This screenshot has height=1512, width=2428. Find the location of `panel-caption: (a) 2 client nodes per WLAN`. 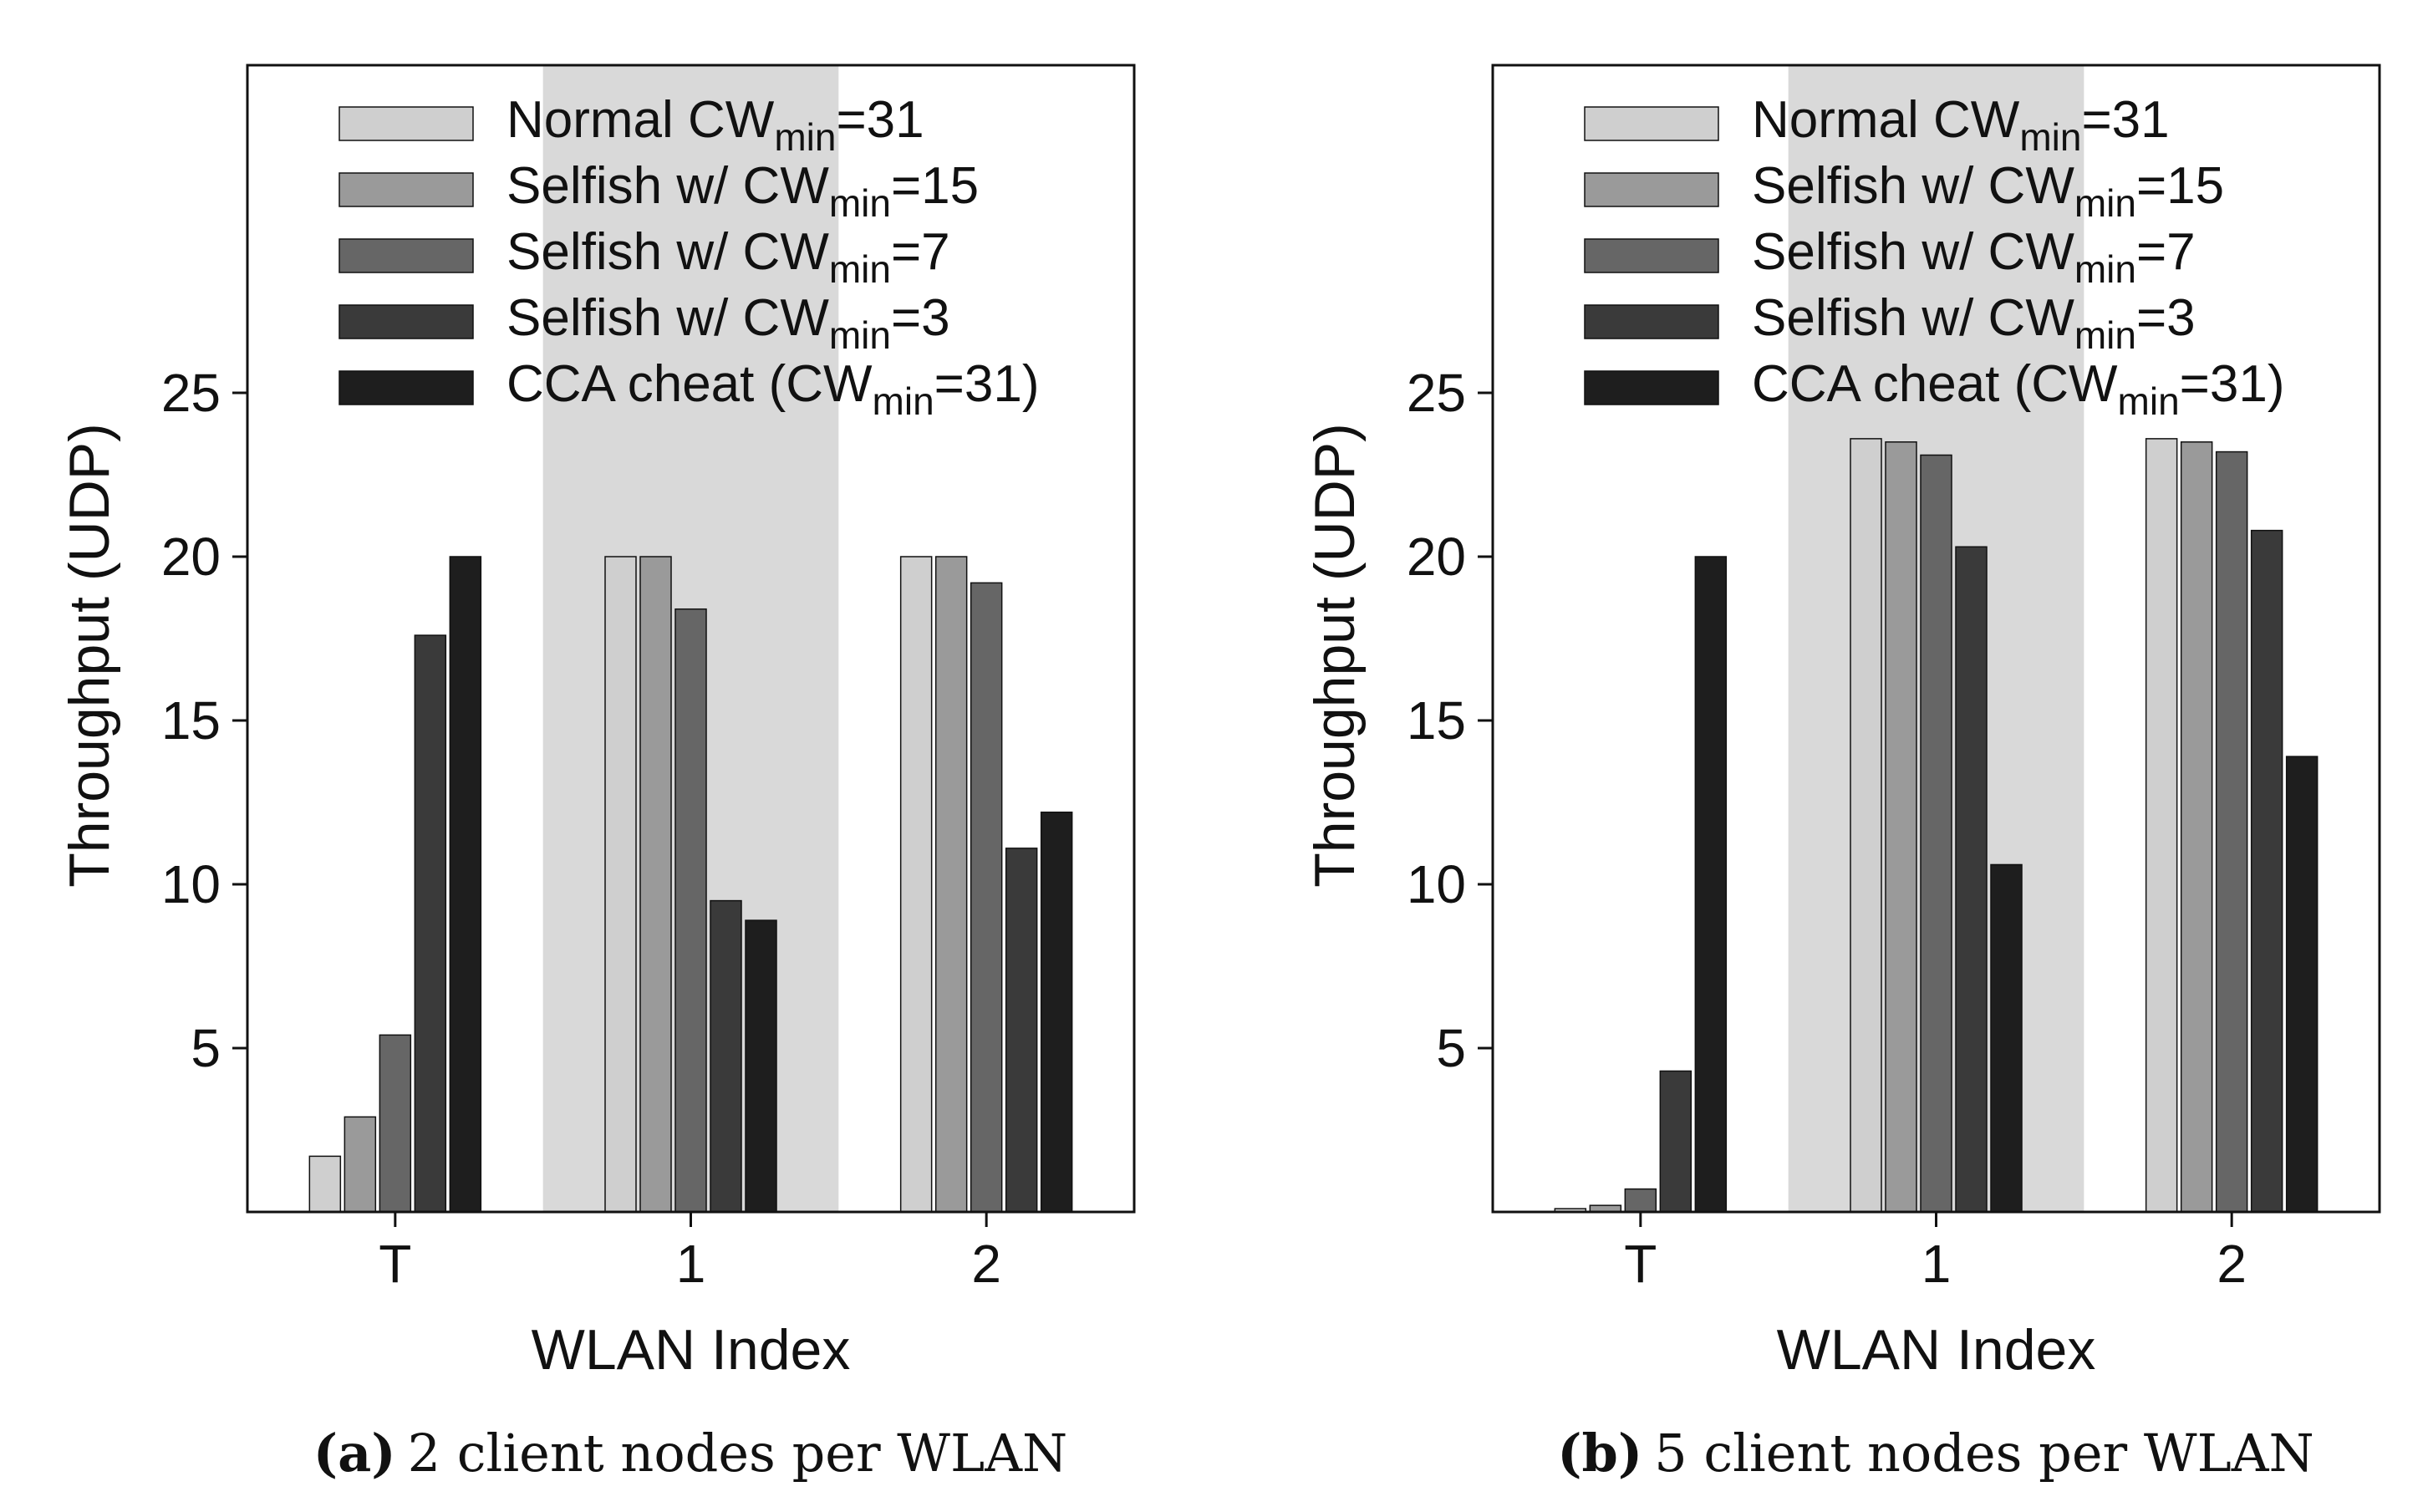

panel-caption: (a) 2 client nodes per WLAN is located at coordinates (690, 1453).